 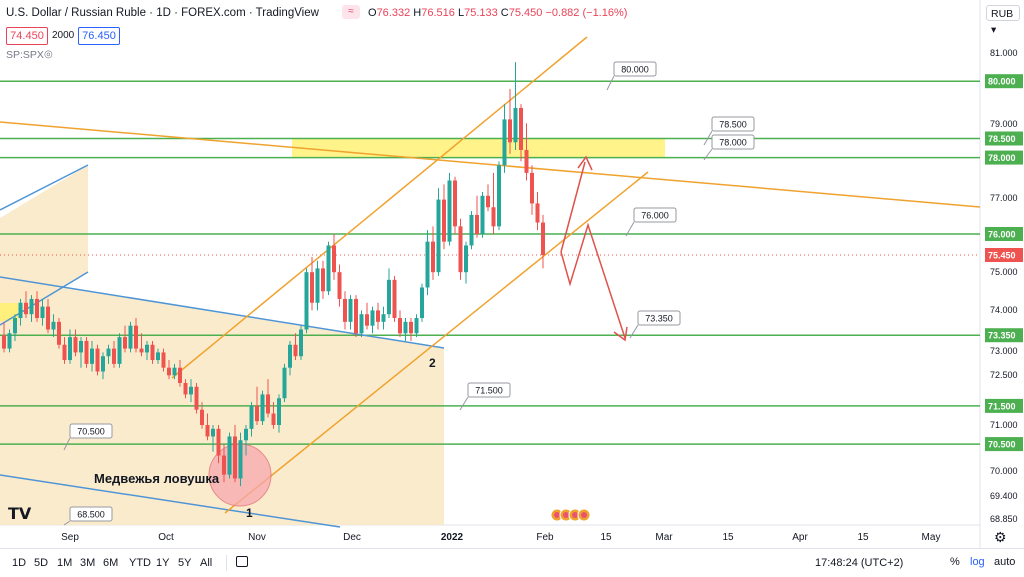 I want to click on toolbar-divider, so click(x=226, y=563).